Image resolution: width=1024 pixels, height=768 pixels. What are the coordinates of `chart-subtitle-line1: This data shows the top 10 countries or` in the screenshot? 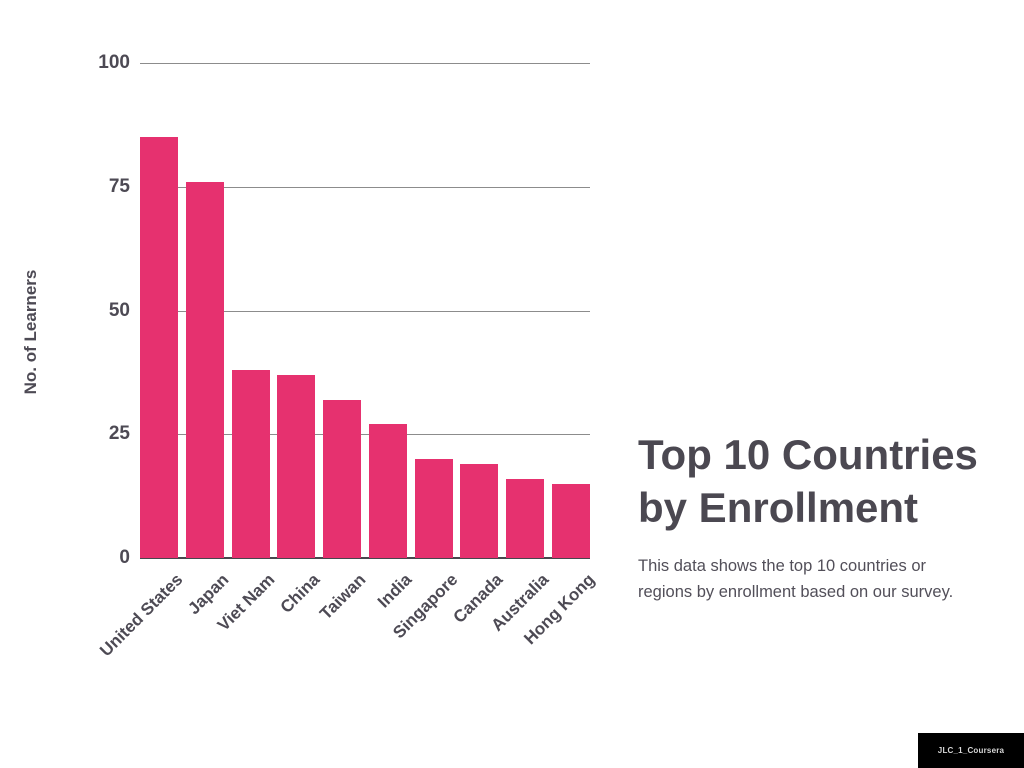 It's located at (782, 566).